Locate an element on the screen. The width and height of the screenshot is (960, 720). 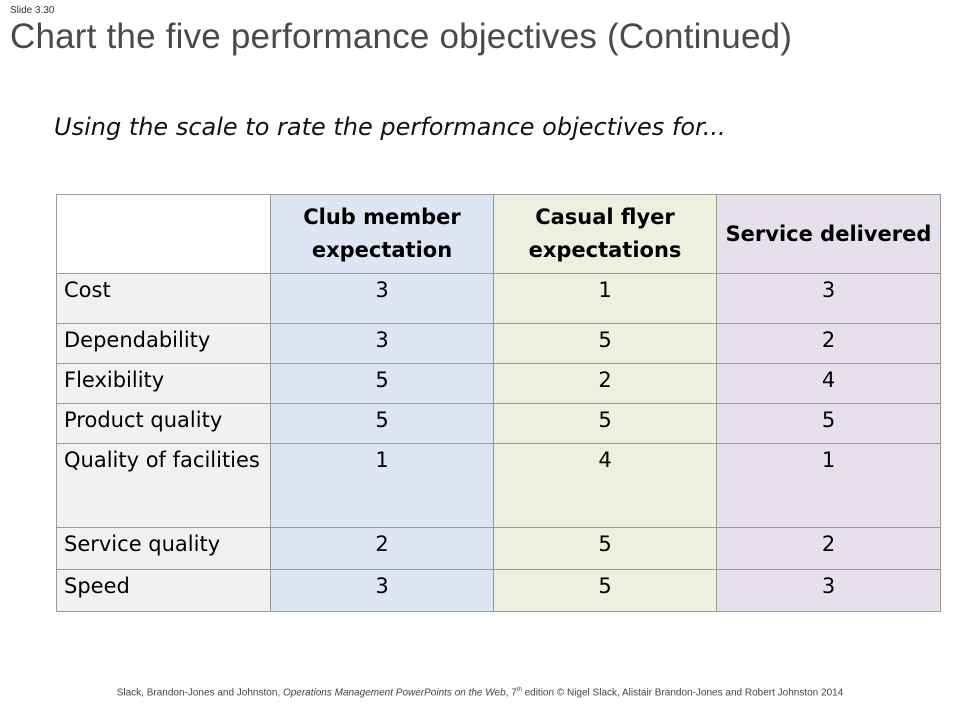
footer-edition-superscript: th is located at coordinates (519, 690).